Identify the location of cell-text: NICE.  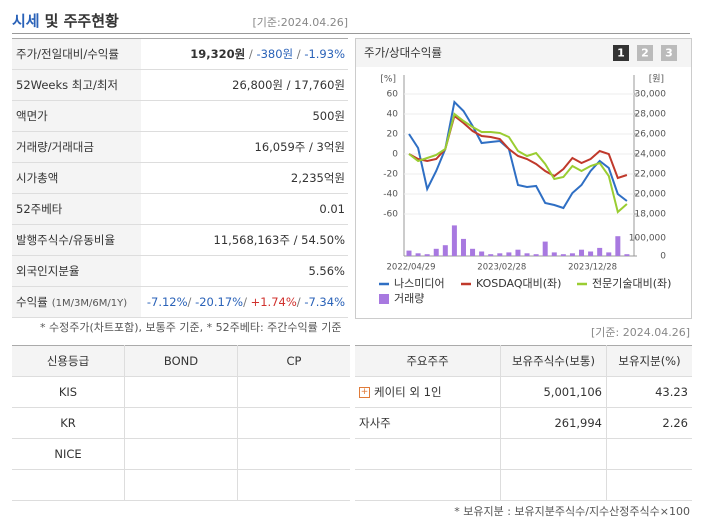
(68, 454).